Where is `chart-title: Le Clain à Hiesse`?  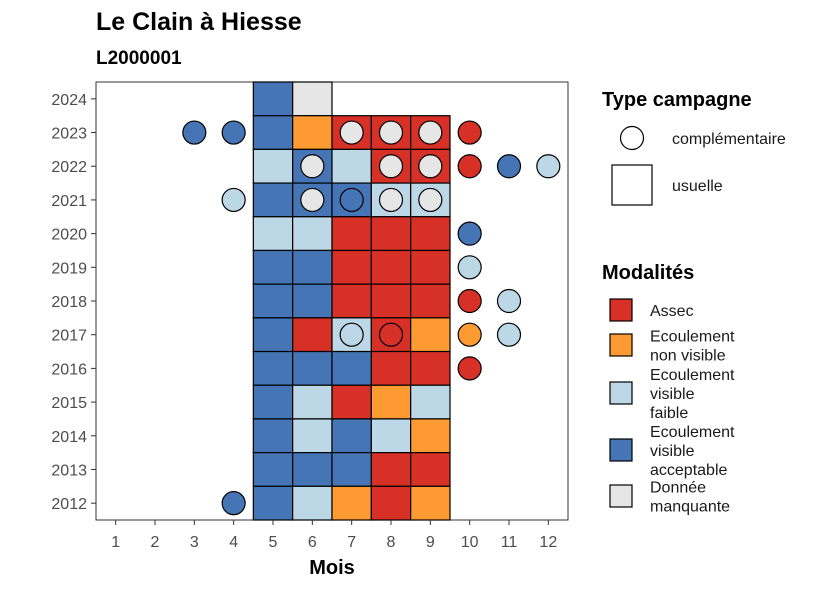 chart-title: Le Clain à Hiesse is located at coordinates (199, 22).